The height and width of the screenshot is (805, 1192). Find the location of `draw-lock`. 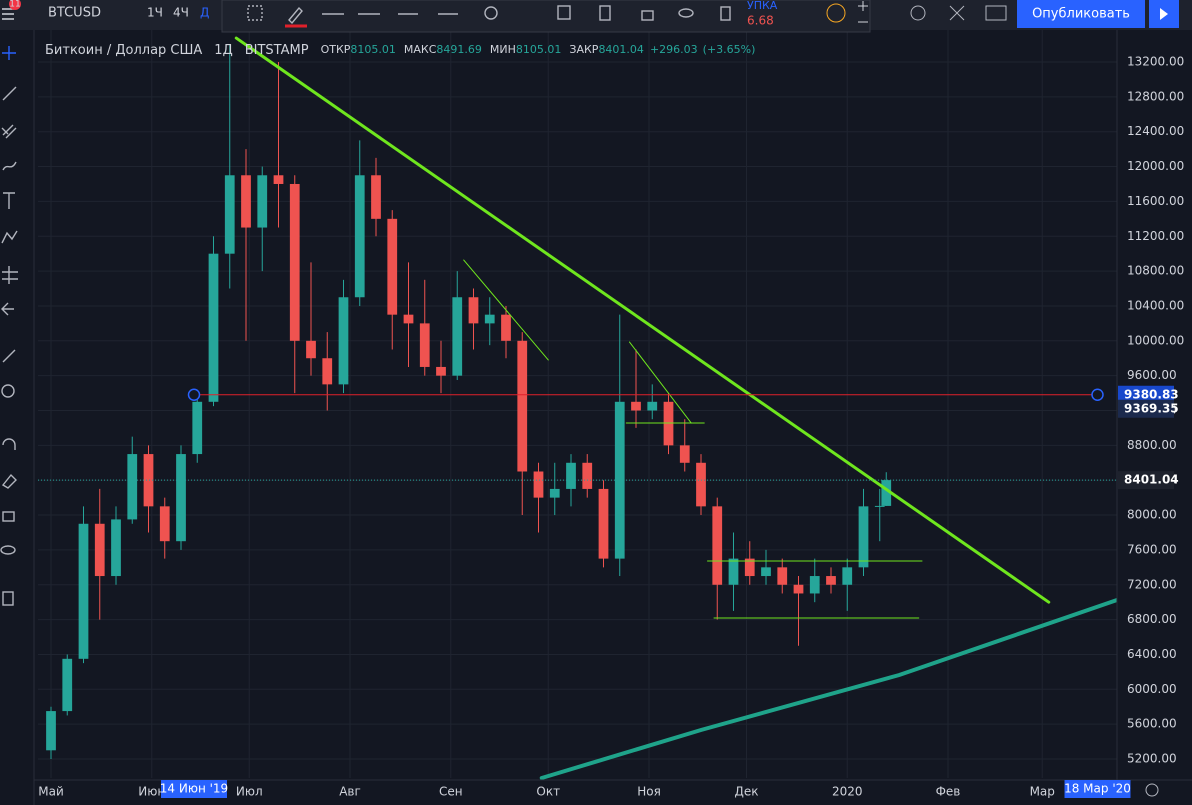

draw-lock is located at coordinates (9, 481).